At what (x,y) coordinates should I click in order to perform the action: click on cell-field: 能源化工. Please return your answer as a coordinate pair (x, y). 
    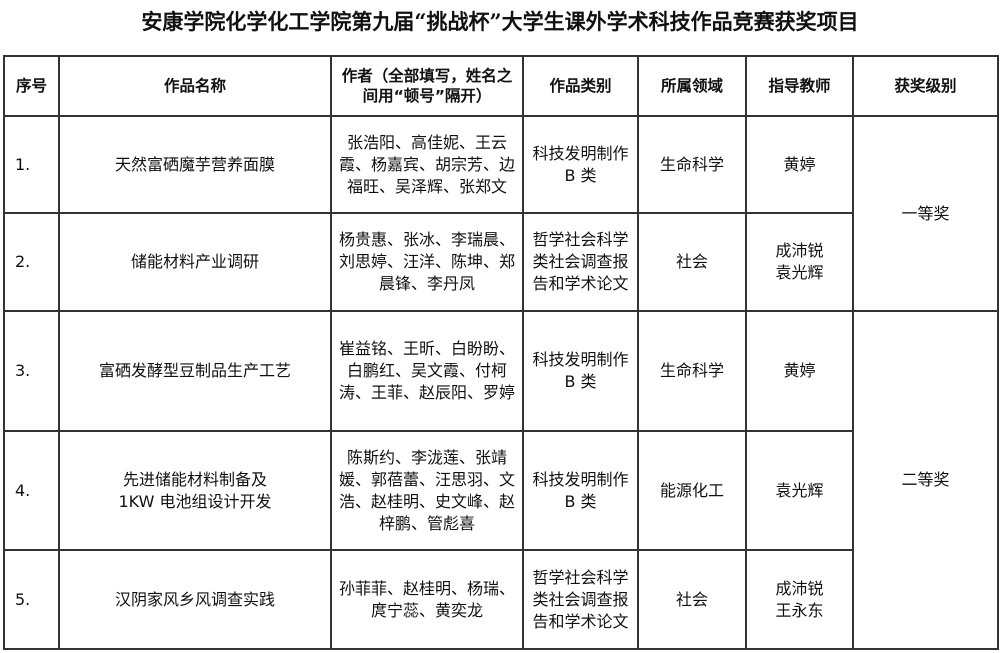
    Looking at the image, I should click on (692, 490).